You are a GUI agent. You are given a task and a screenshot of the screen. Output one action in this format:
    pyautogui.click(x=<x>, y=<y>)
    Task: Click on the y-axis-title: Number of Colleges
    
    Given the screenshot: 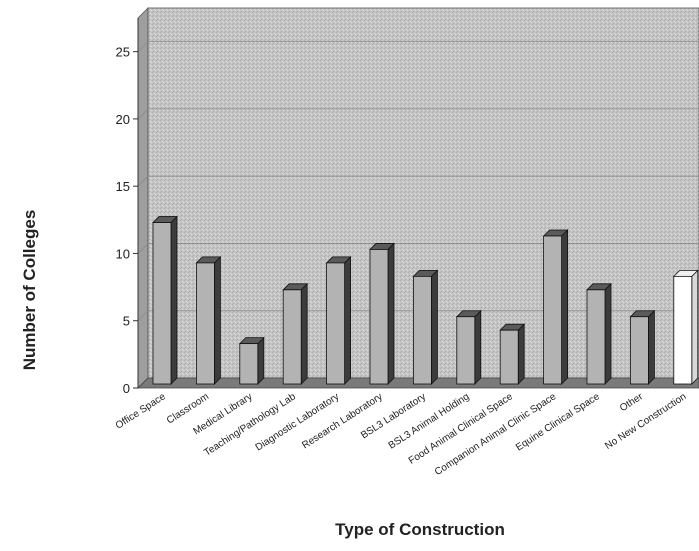 What is the action you would take?
    pyautogui.click(x=29, y=290)
    